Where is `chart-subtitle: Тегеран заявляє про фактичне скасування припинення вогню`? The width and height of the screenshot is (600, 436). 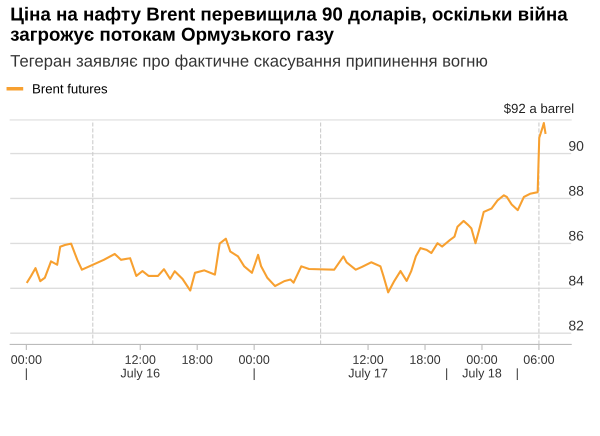
chart-subtitle: Тегеран заявляє про фактичне скасування припинення вогню is located at coordinates (249, 62).